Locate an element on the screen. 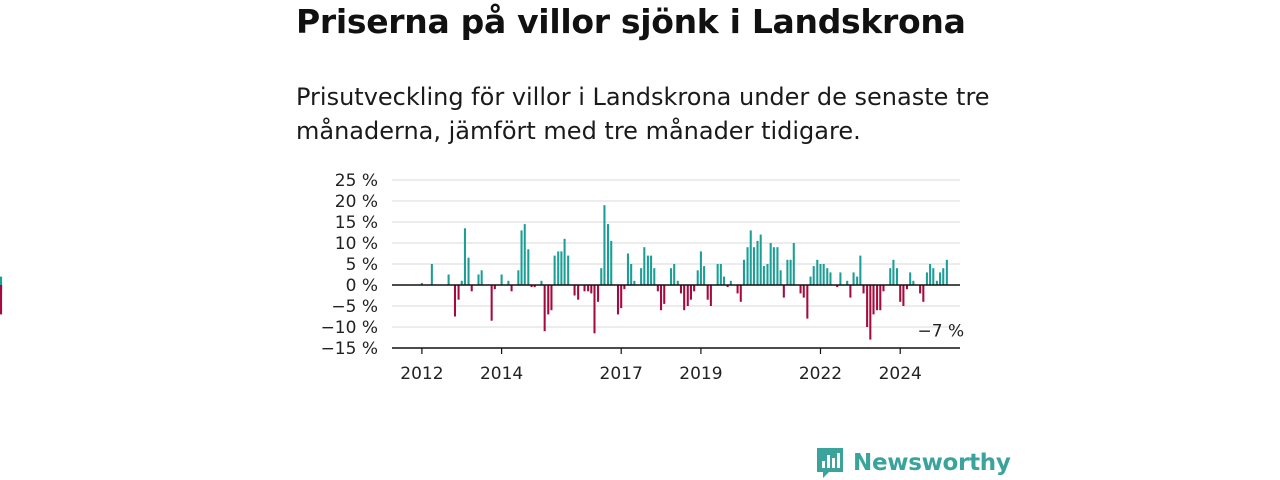  y-tick-label: −10 % is located at coordinates (349, 328).